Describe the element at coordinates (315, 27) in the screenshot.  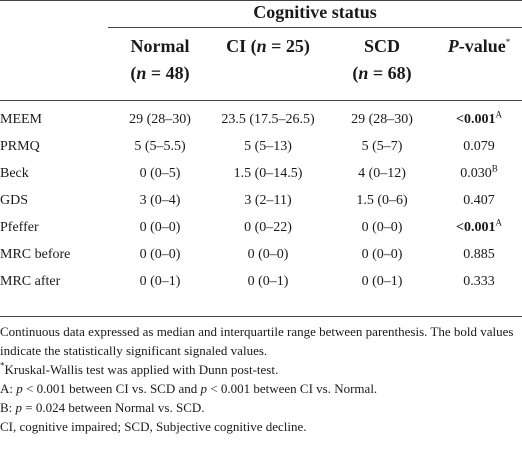
I see `group-rule` at that location.